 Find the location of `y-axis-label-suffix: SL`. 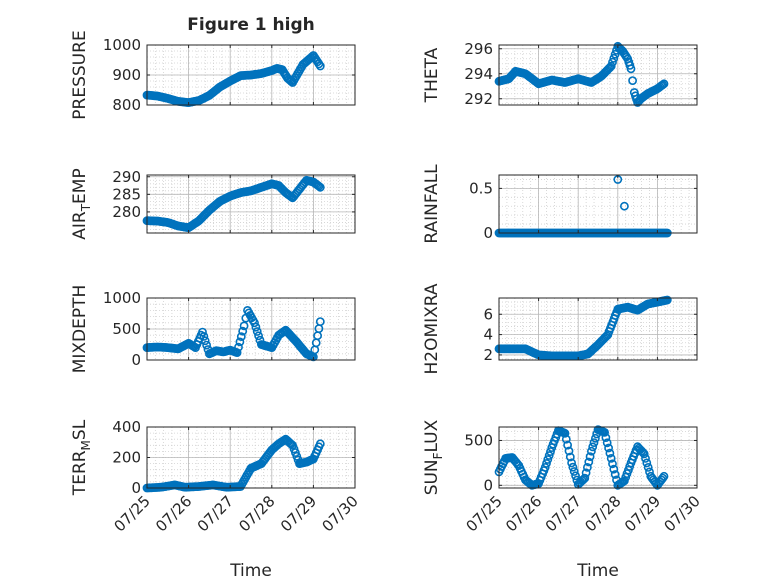

y-axis-label-suffix: SL is located at coordinates (80, 429).